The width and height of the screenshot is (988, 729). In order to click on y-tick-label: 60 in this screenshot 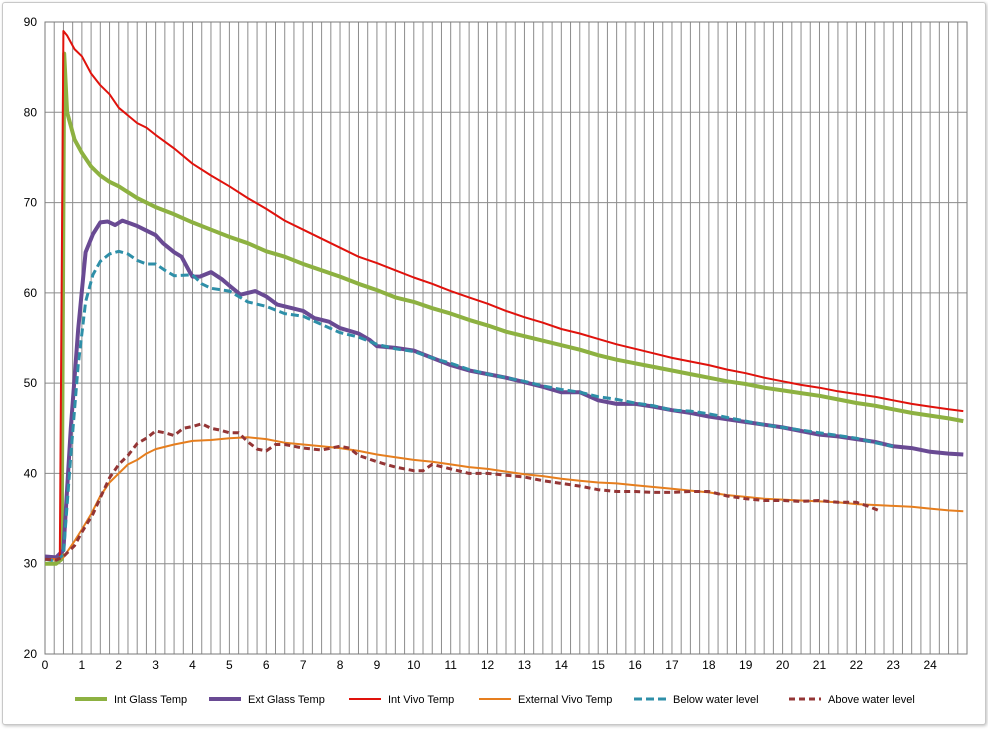, I will do `click(31, 293)`.